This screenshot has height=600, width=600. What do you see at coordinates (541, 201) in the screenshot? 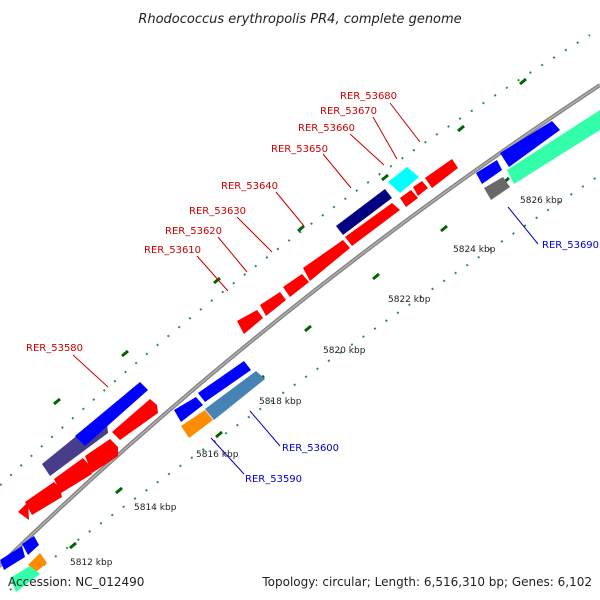
I see `tick-label: 5826 kbp` at bounding box center [541, 201].